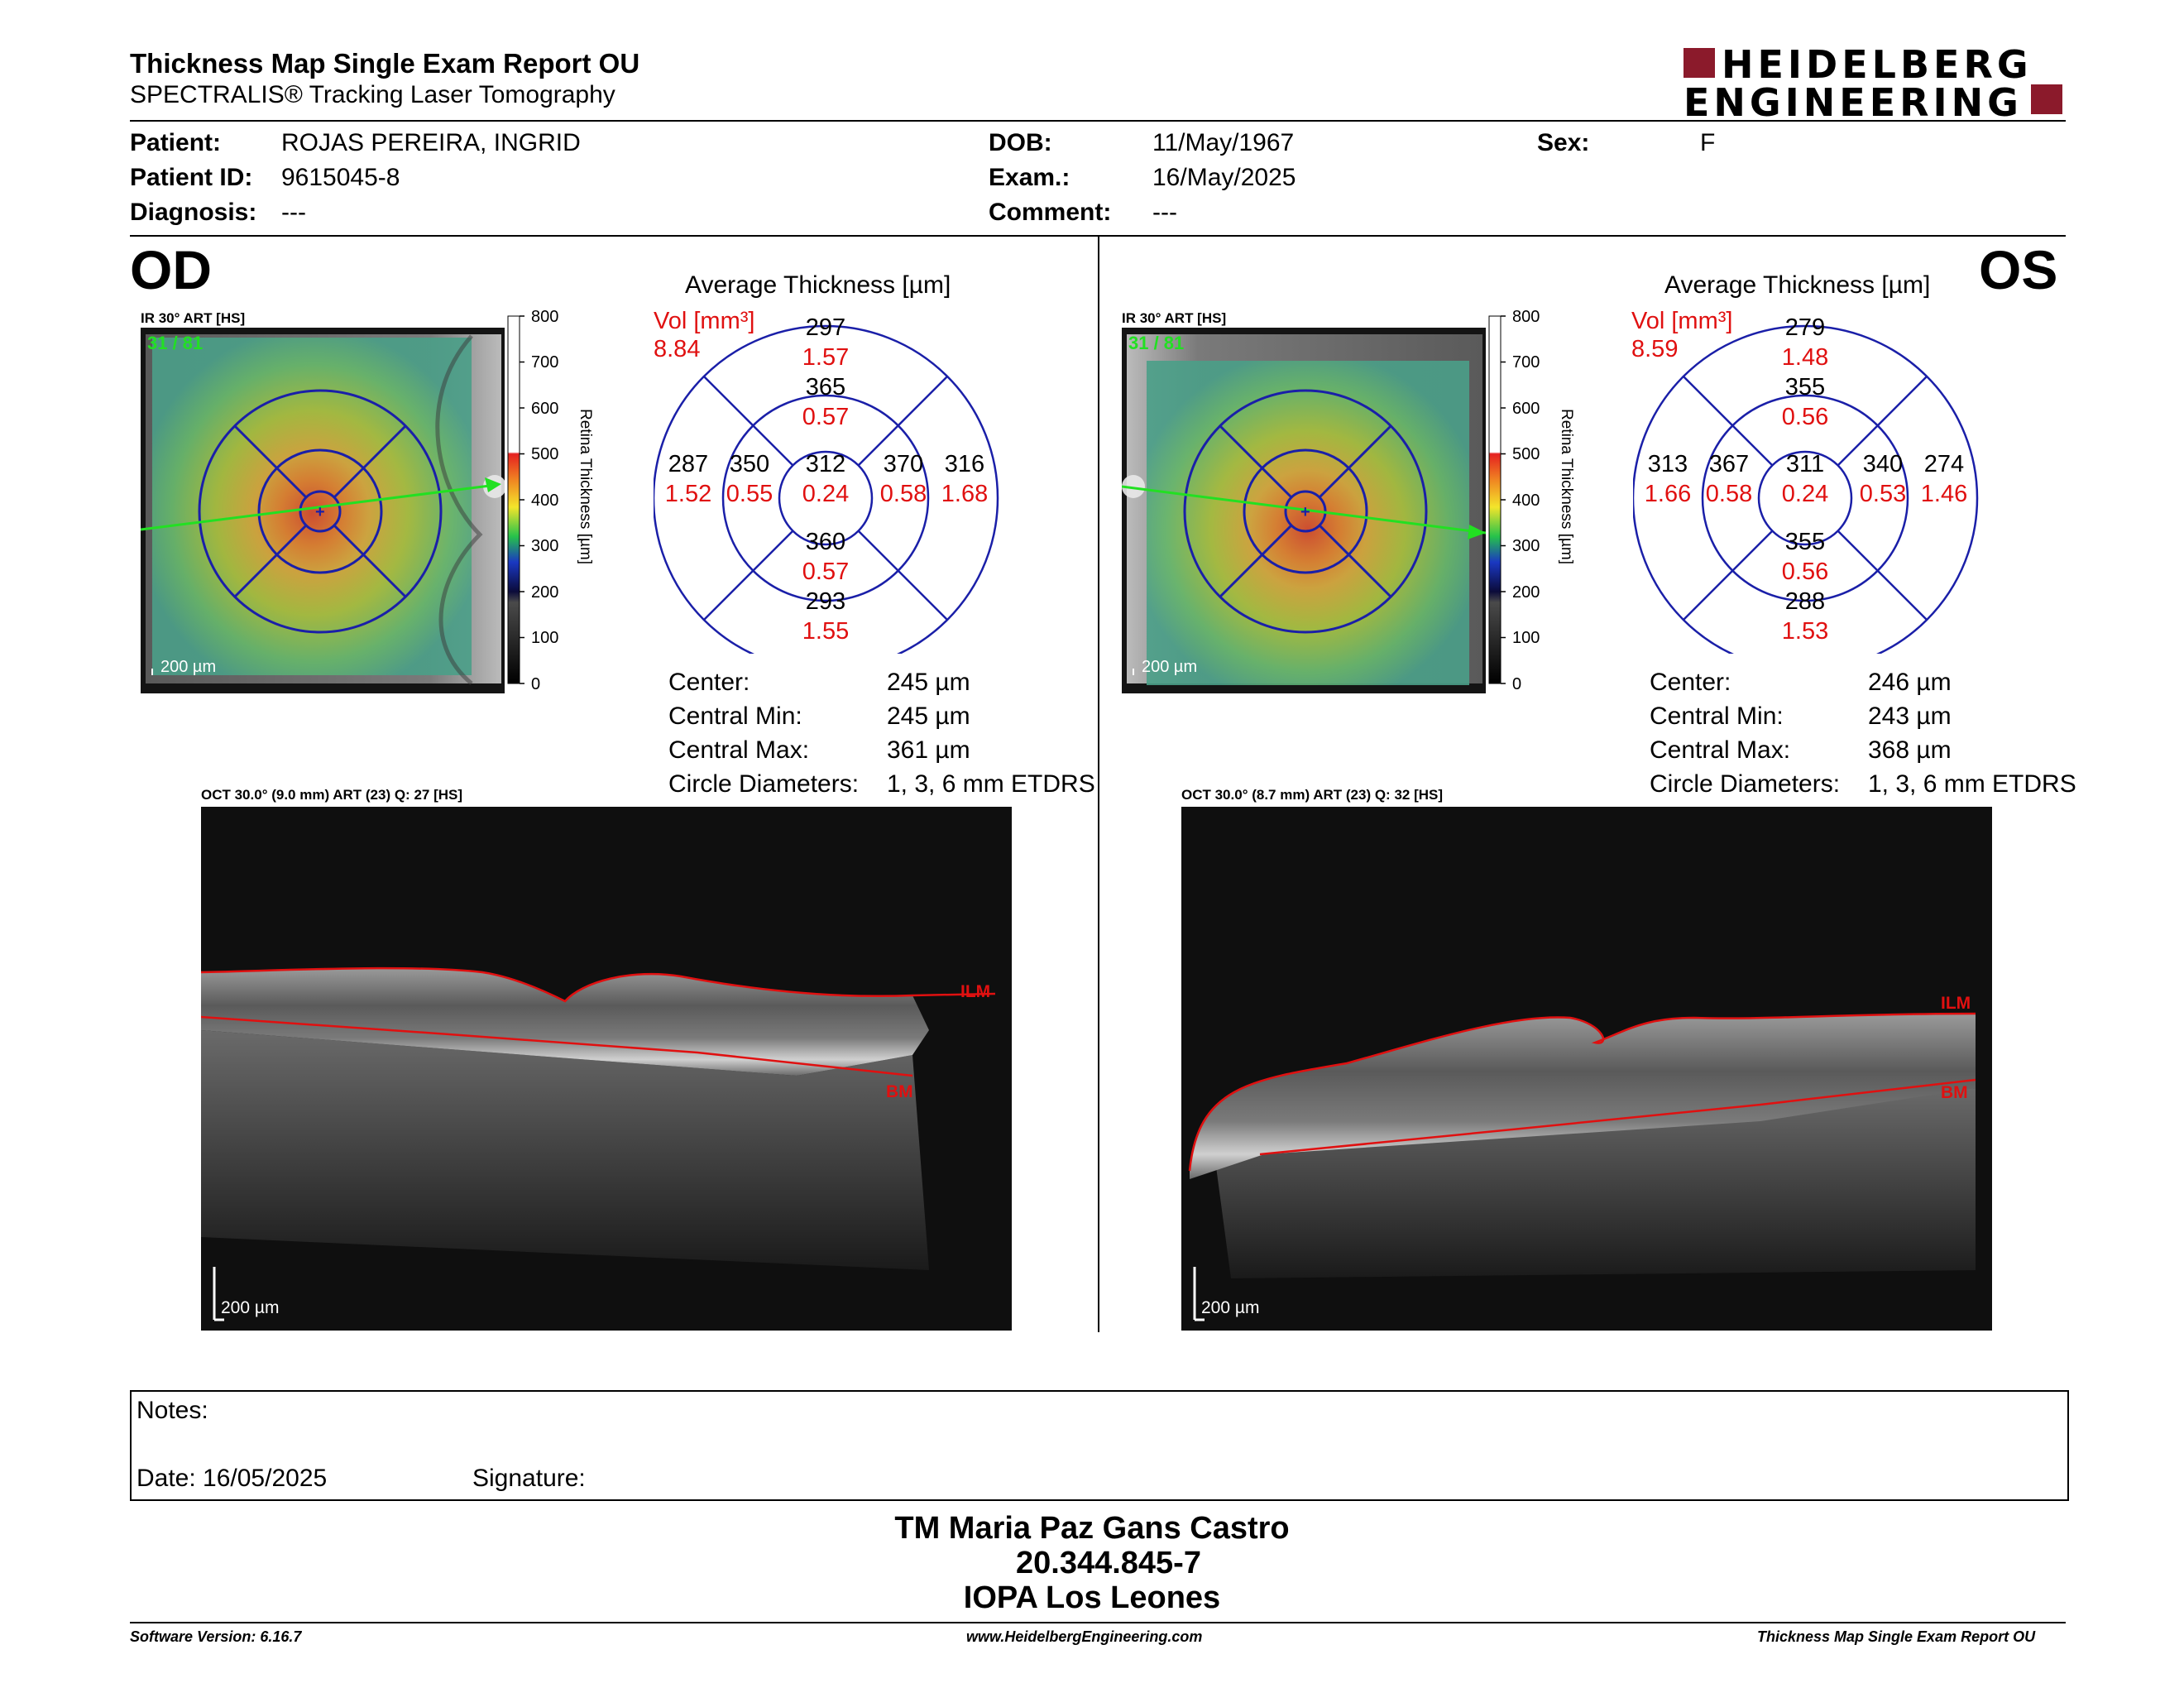 Image resolution: width=2184 pixels, height=1688 pixels. I want to click on od-inner-left-thickness: 350, so click(749, 464).